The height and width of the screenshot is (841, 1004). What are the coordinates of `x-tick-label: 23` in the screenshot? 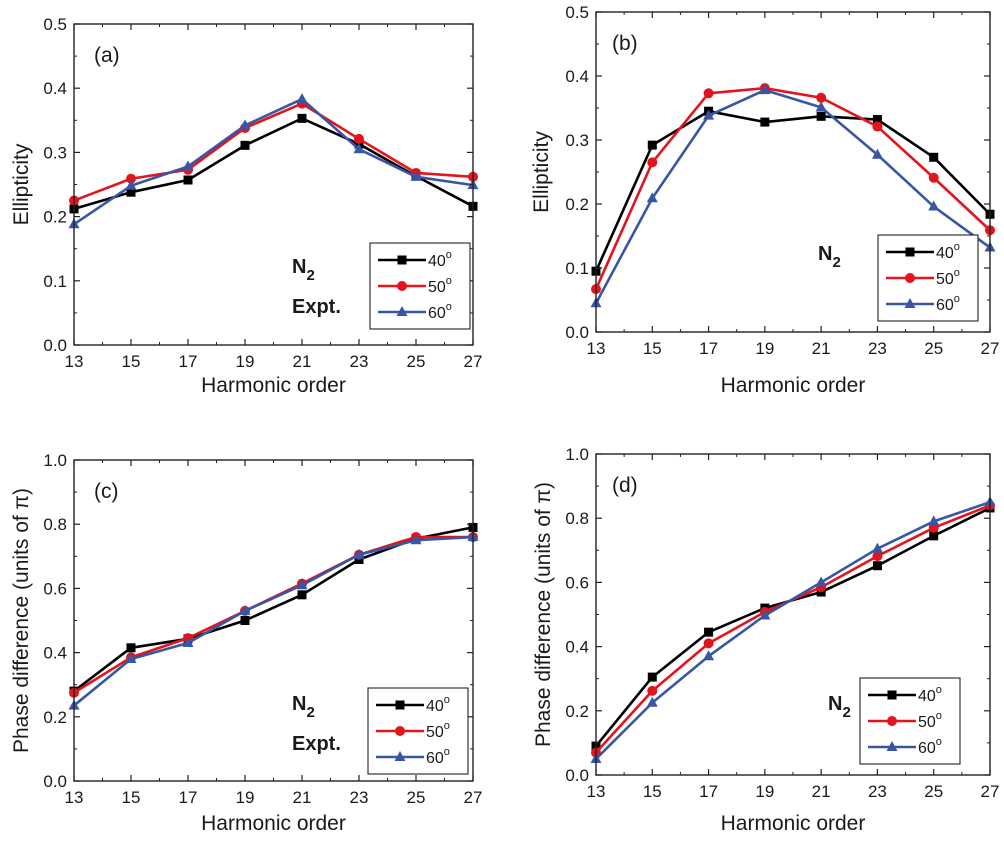 It's located at (359, 361).